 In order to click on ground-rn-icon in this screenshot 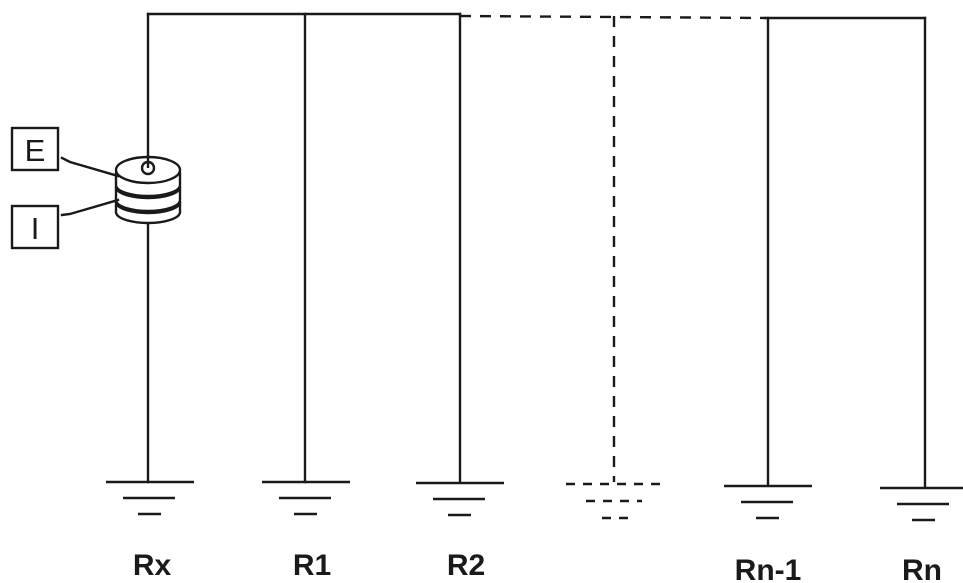, I will do `click(921, 504)`.